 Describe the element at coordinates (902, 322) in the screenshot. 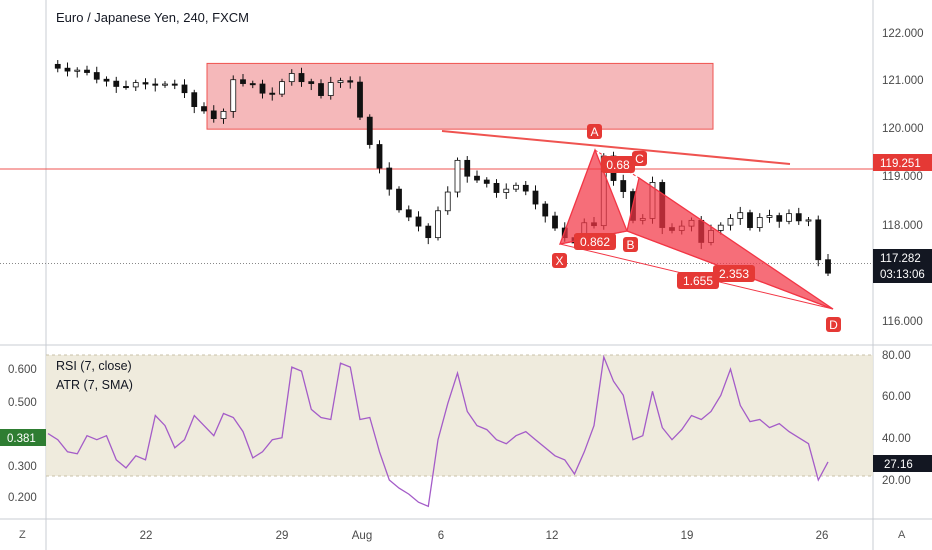

I see `price-tick: 116.000` at that location.